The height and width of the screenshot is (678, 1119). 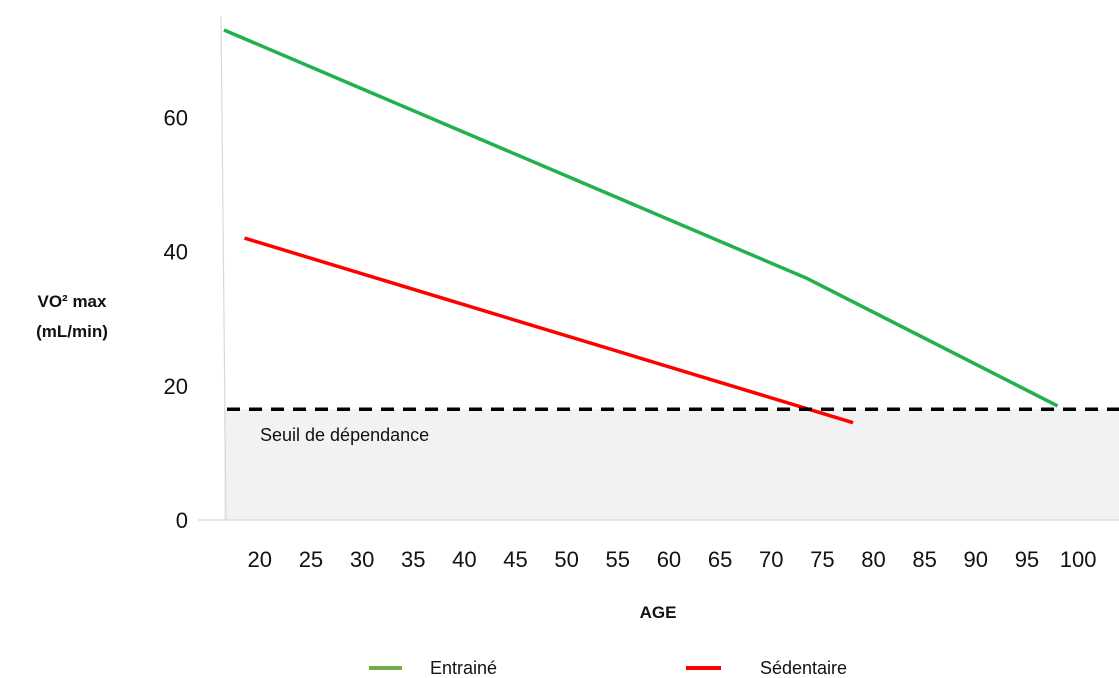 I want to click on x-tick-label: 50, so click(x=566, y=559).